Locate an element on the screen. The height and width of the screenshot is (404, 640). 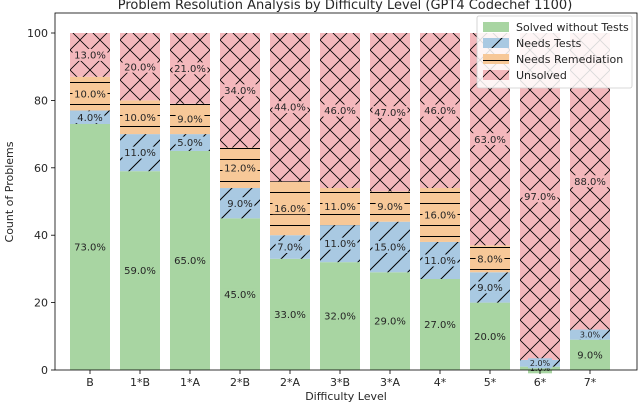
data-label-solved-without-tests-2-a: 33.0% is located at coordinates (290, 315).